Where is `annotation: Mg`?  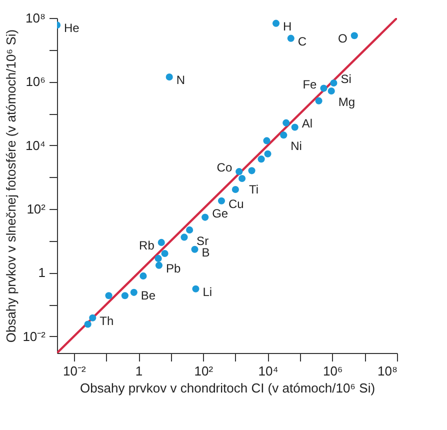
annotation: Mg is located at coordinates (347, 101).